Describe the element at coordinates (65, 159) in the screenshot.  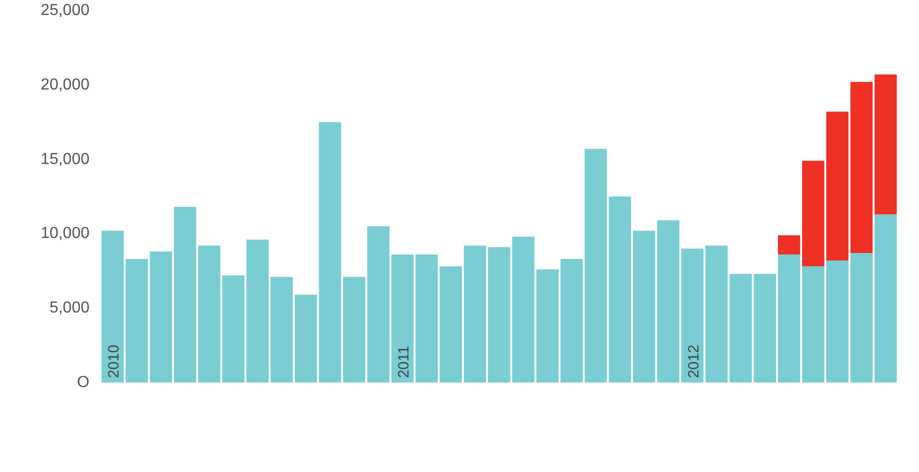
I see `y-tick-label: 15,000` at that location.